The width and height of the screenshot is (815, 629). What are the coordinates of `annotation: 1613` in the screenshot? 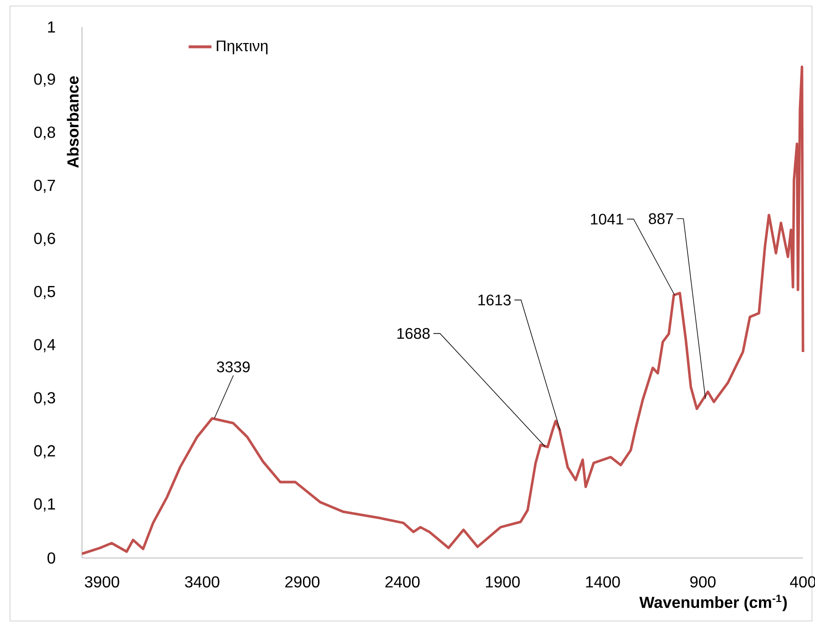 It's located at (494, 300).